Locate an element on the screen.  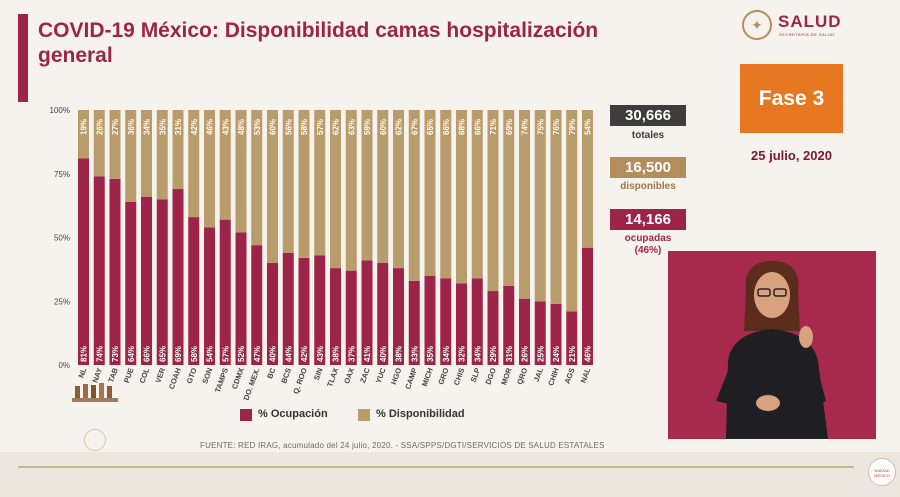
data-label-ocupacion: 34% is located at coordinates (446, 354).